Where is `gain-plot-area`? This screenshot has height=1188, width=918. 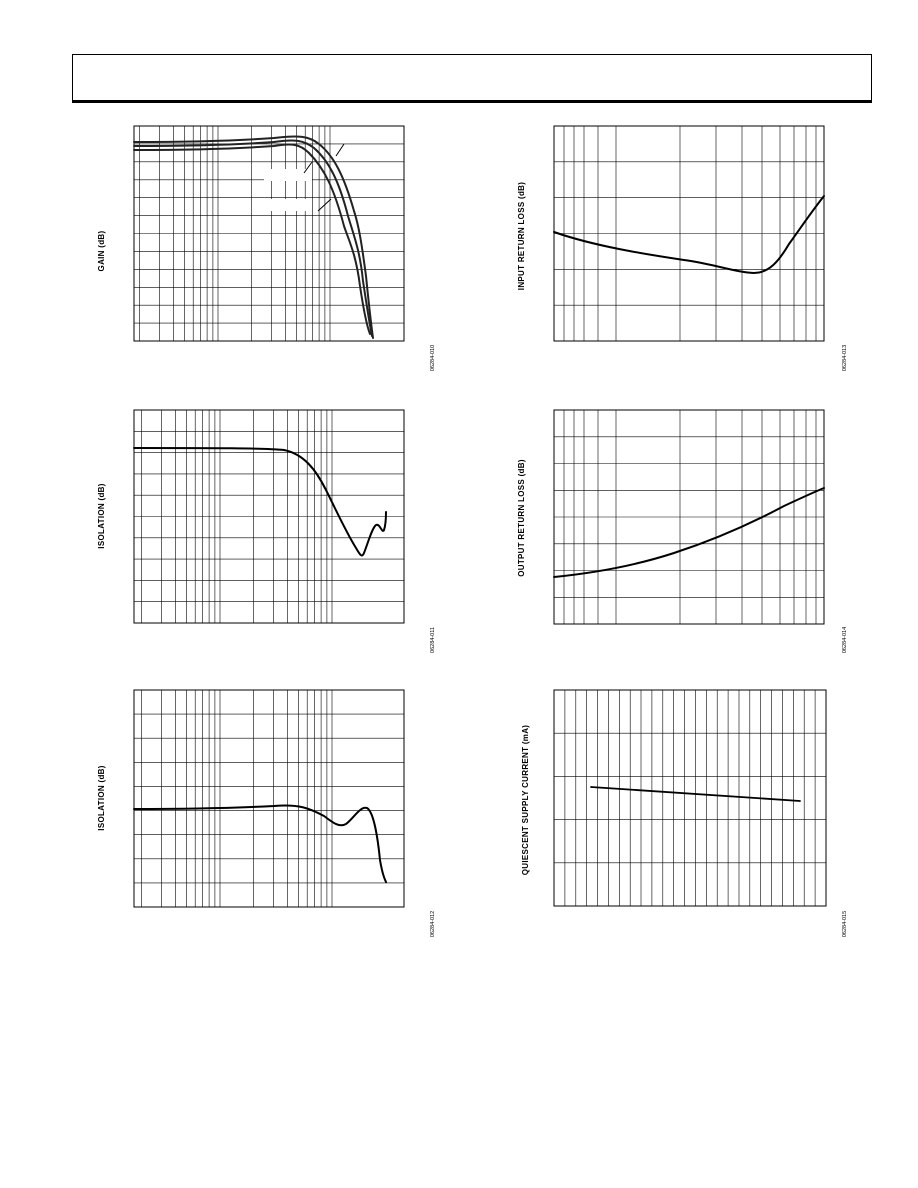
gain-plot-area is located at coordinates (269, 233).